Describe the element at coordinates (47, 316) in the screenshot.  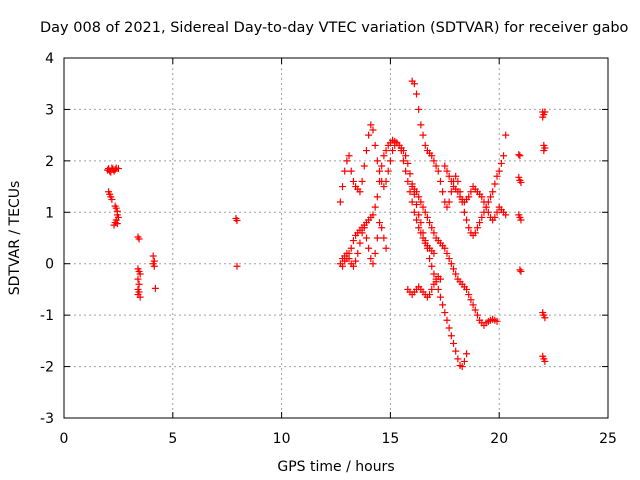
I see `y-tick-label: -1` at that location.